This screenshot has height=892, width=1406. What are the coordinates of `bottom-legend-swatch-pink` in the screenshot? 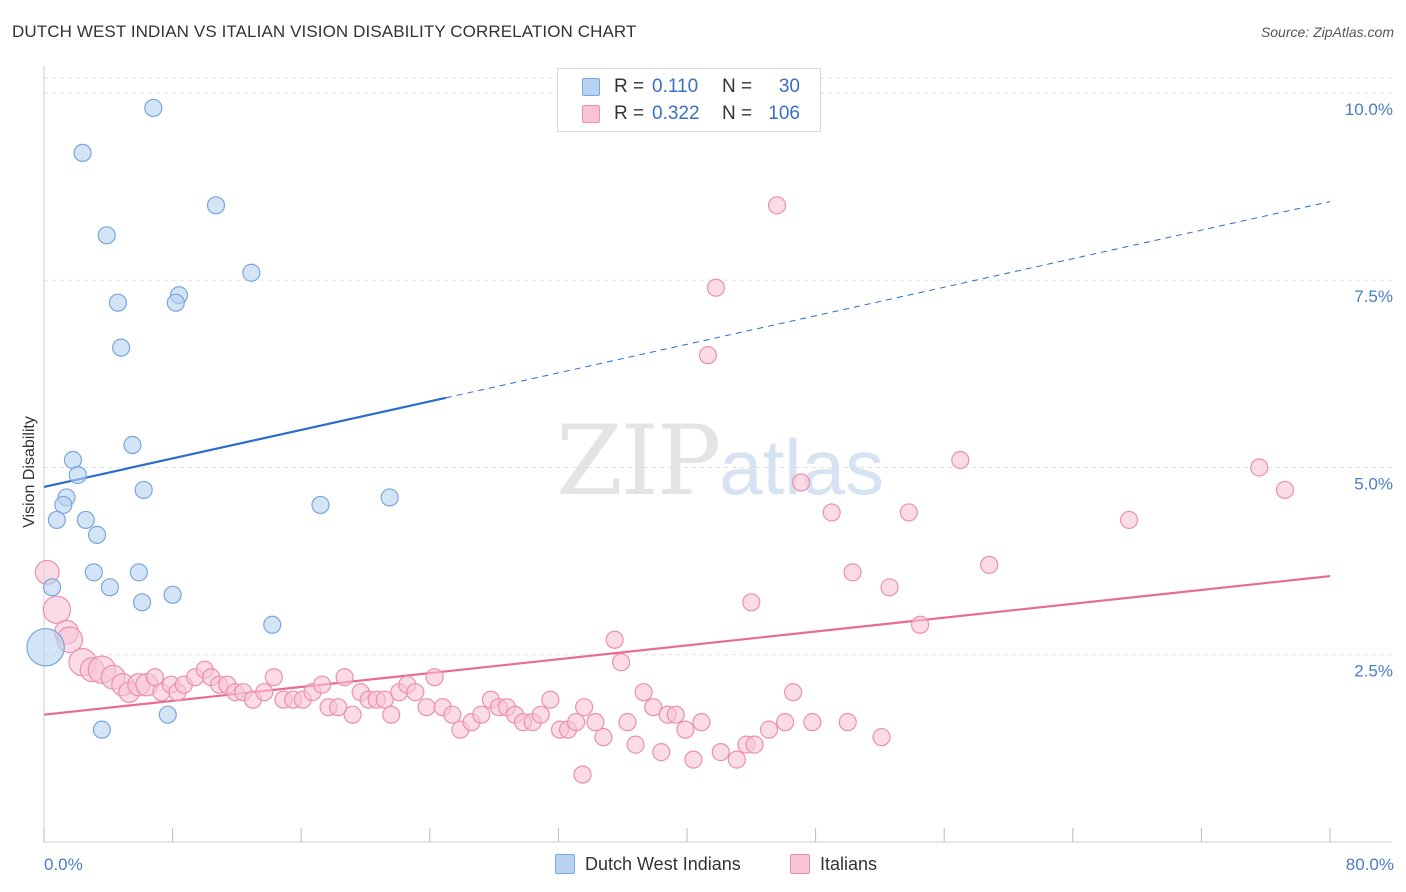 It's located at (800, 864).